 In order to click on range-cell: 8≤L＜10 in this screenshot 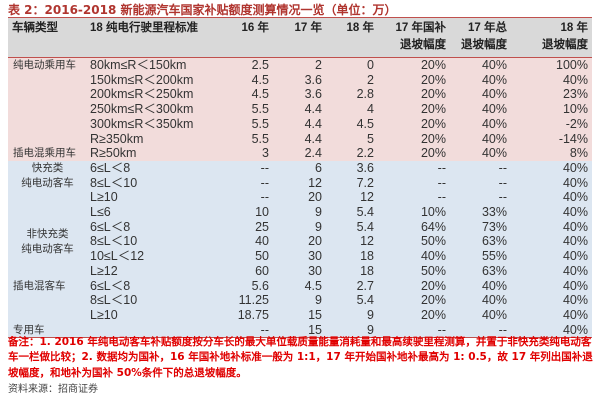, I will do `click(114, 300)`.